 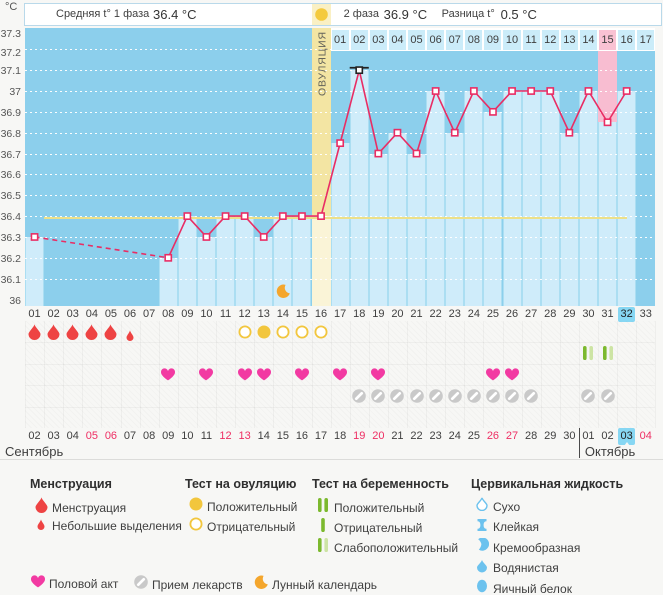 I want to click on cycle-day-number: 04, so click(x=91, y=314).